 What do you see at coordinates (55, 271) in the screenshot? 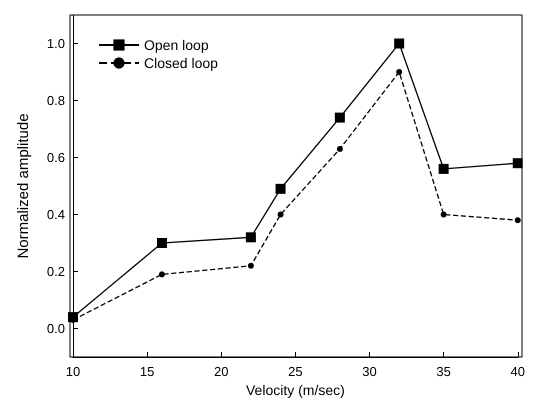
I see `y-tick-label: 0.2` at bounding box center [55, 271].